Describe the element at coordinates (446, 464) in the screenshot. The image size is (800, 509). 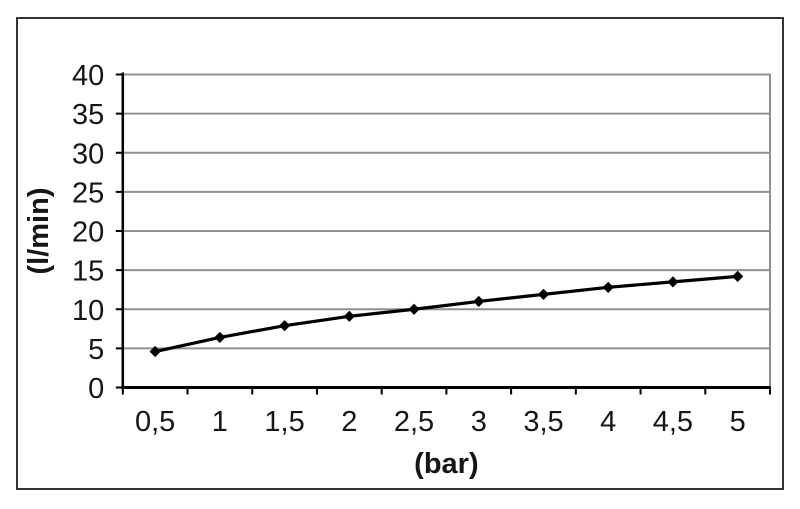
I see `x-axis-title: (bar)` at that location.